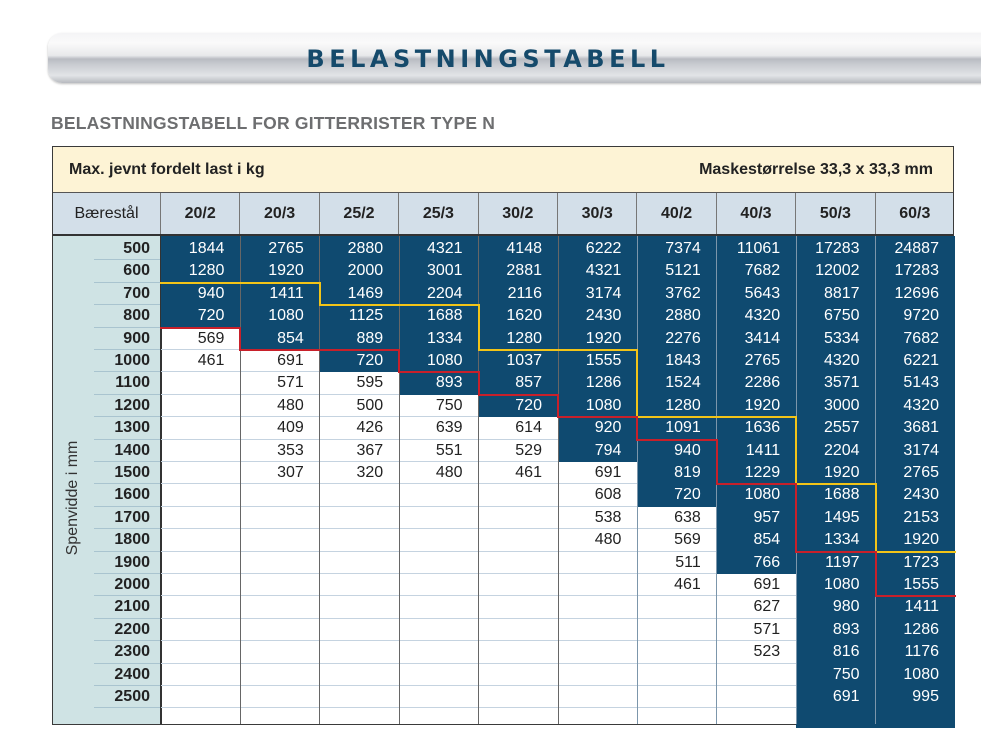 The width and height of the screenshot is (981, 731). I want to click on table-cell: 320, so click(359, 473).